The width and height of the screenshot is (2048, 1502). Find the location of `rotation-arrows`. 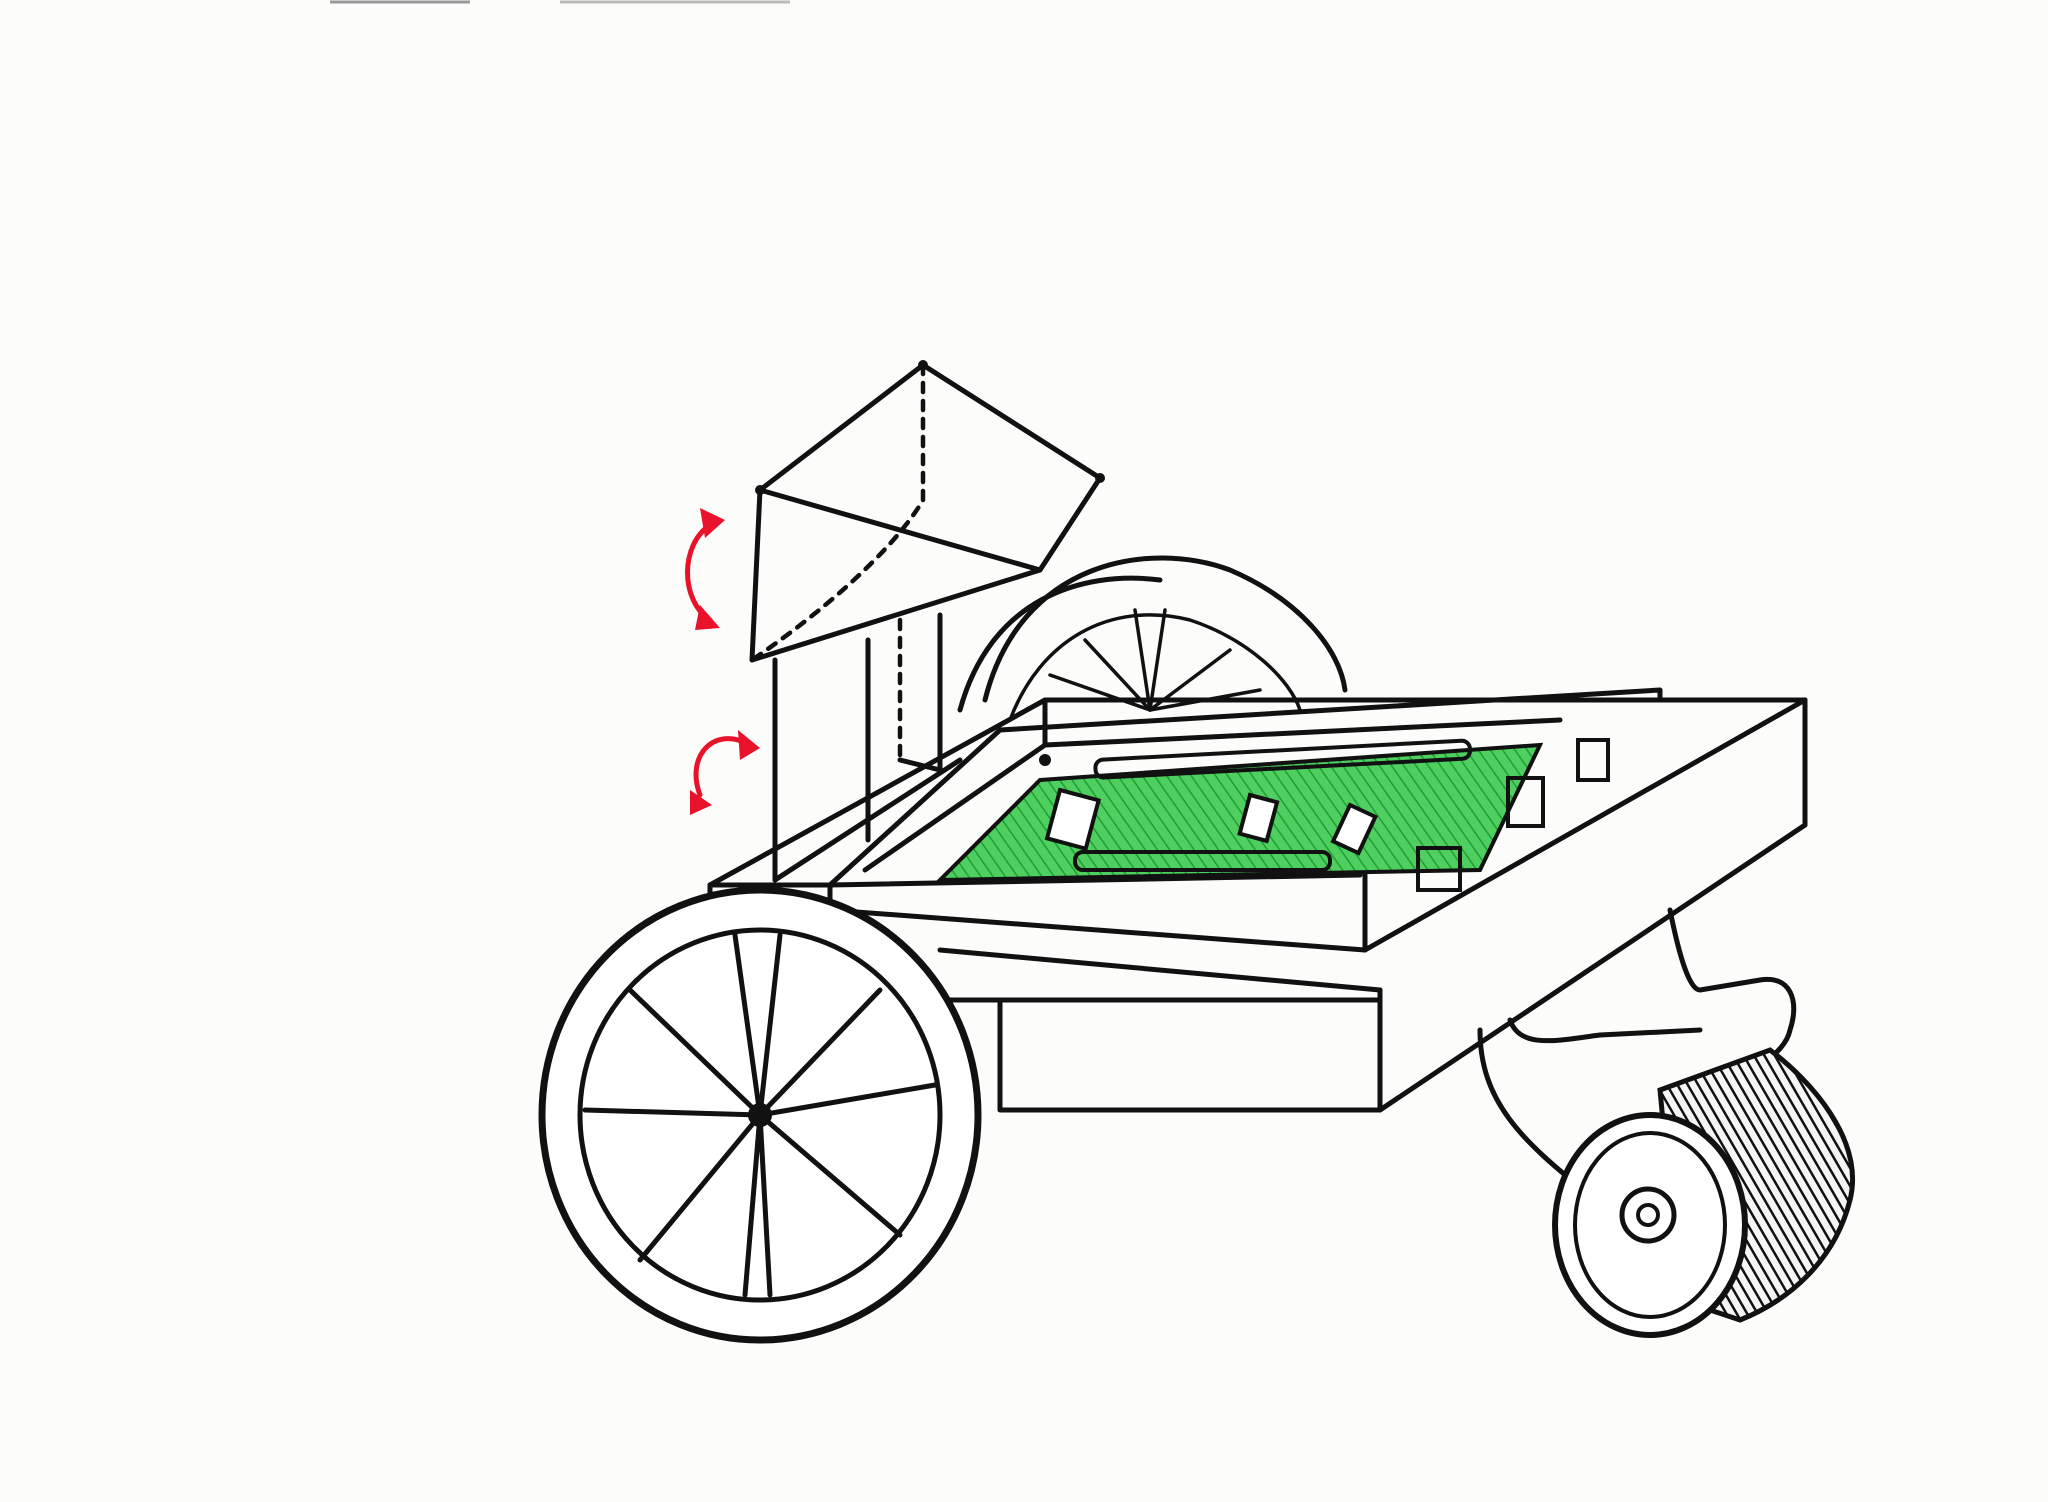

rotation-arrows is located at coordinates (722, 661).